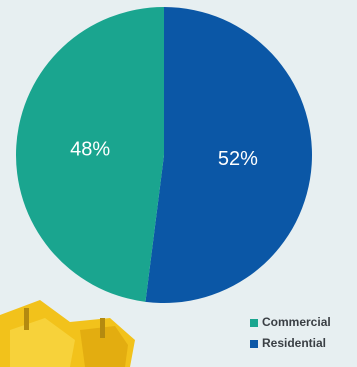 The height and width of the screenshot is (367, 357). Describe the element at coordinates (67, 333) in the screenshot. I see `decoration-machine` at that location.